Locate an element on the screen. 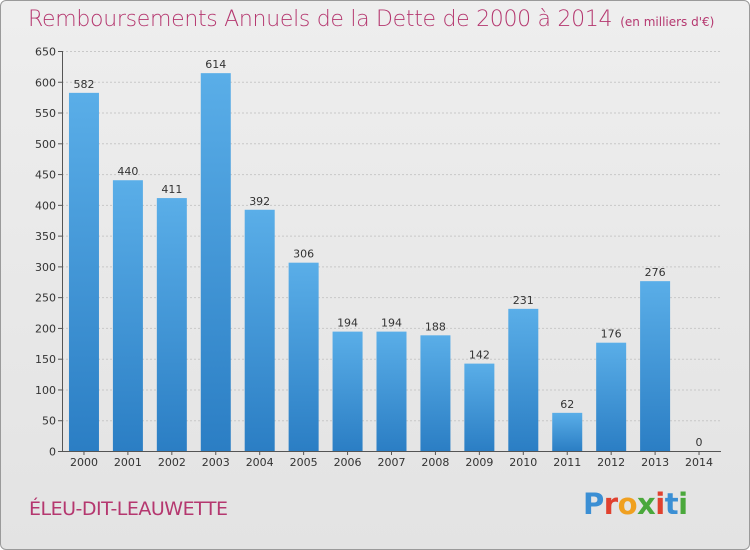  x-tick-label: 2000 is located at coordinates (84, 462).